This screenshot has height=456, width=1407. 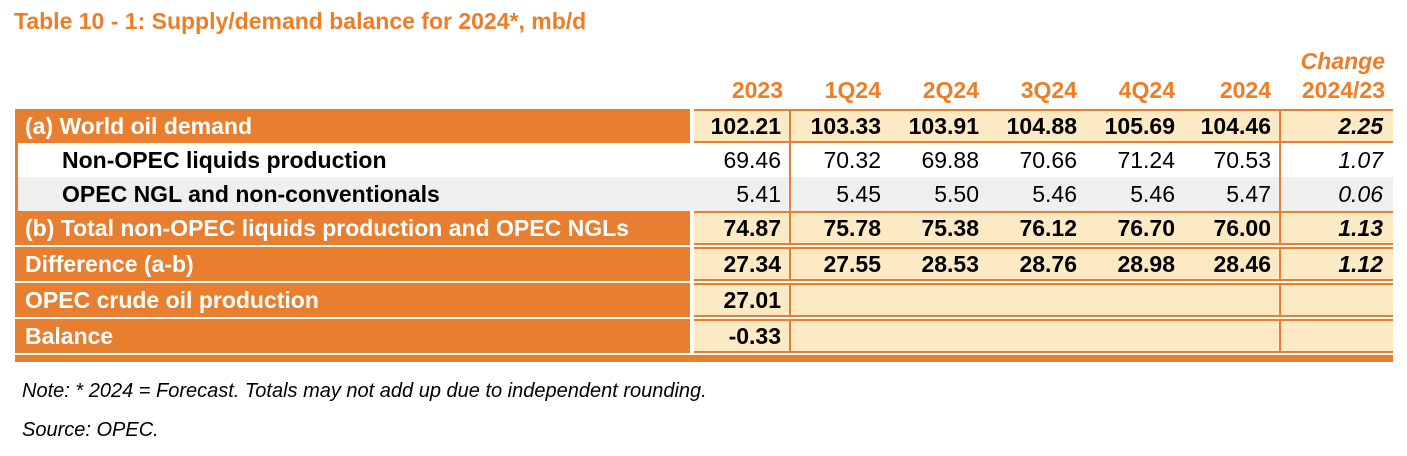 What do you see at coordinates (251, 194) in the screenshot?
I see `row-label: OPEC NGL and non-conventionals` at bounding box center [251, 194].